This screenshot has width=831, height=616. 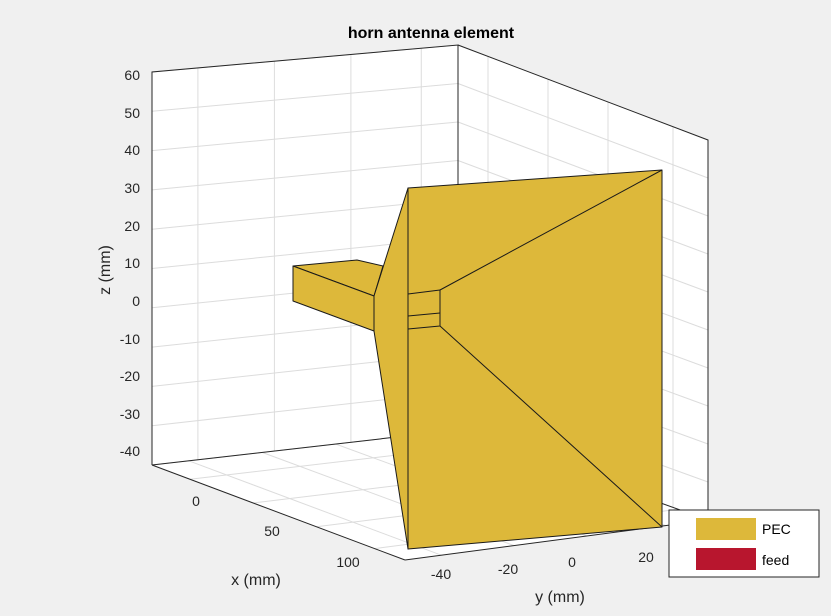 I want to click on z-tick-label: 50, so click(x=132, y=113).